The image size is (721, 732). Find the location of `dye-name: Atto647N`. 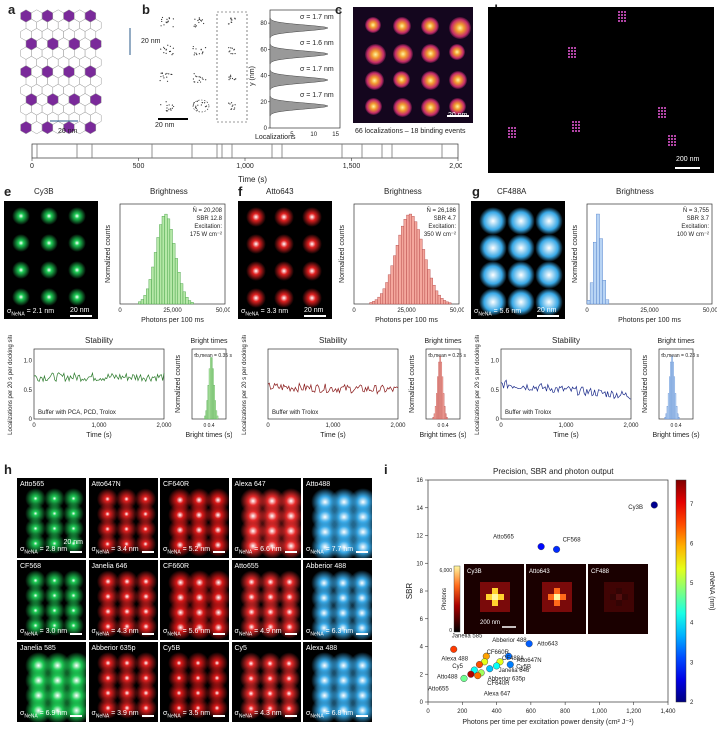

dye-name: Atto647N is located at coordinates (106, 484).